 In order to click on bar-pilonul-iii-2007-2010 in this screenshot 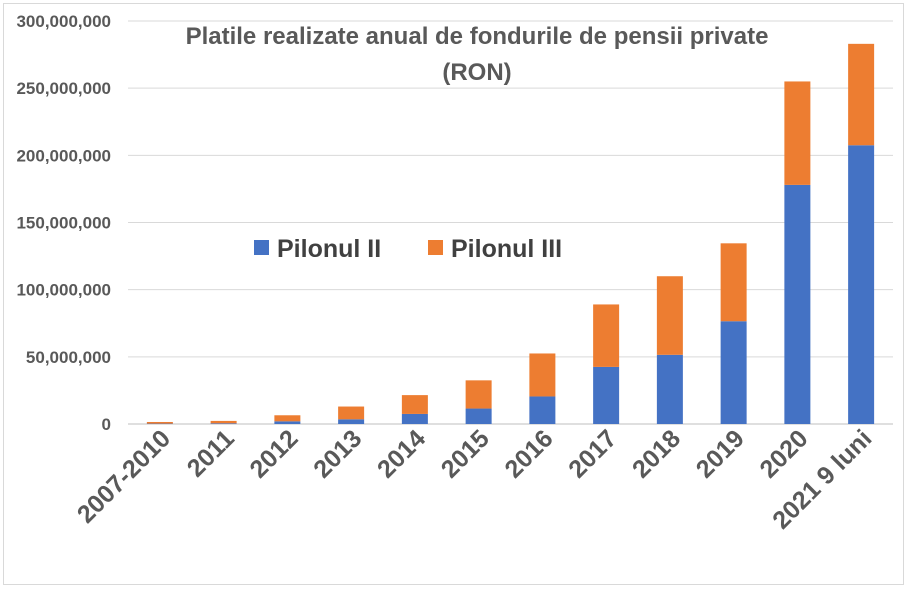, I will do `click(159, 422)`.